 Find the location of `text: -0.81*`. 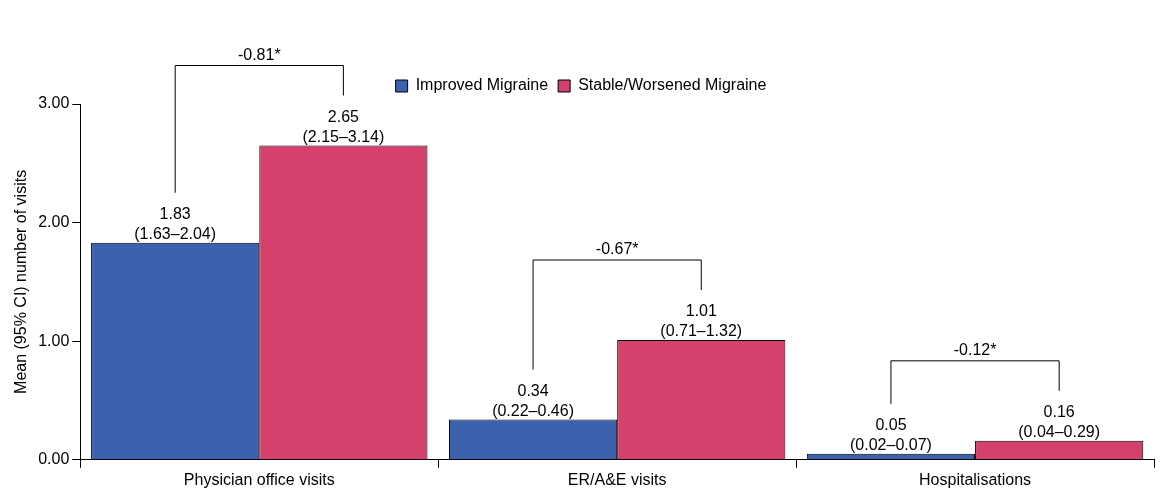

text: -0.81* is located at coordinates (259, 54).